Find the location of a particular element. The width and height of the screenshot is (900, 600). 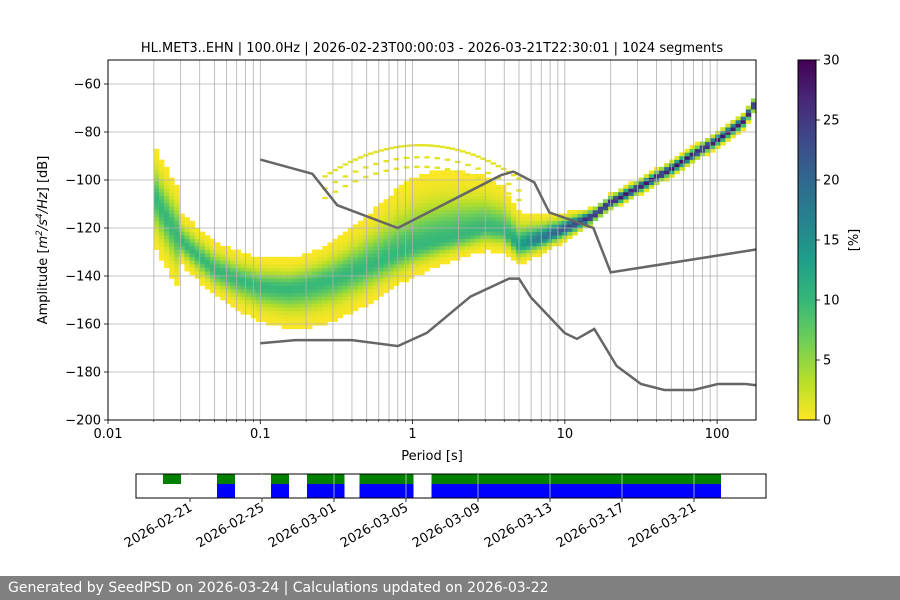

timeline-date-label: 2026-03-05 is located at coordinates (374, 525).